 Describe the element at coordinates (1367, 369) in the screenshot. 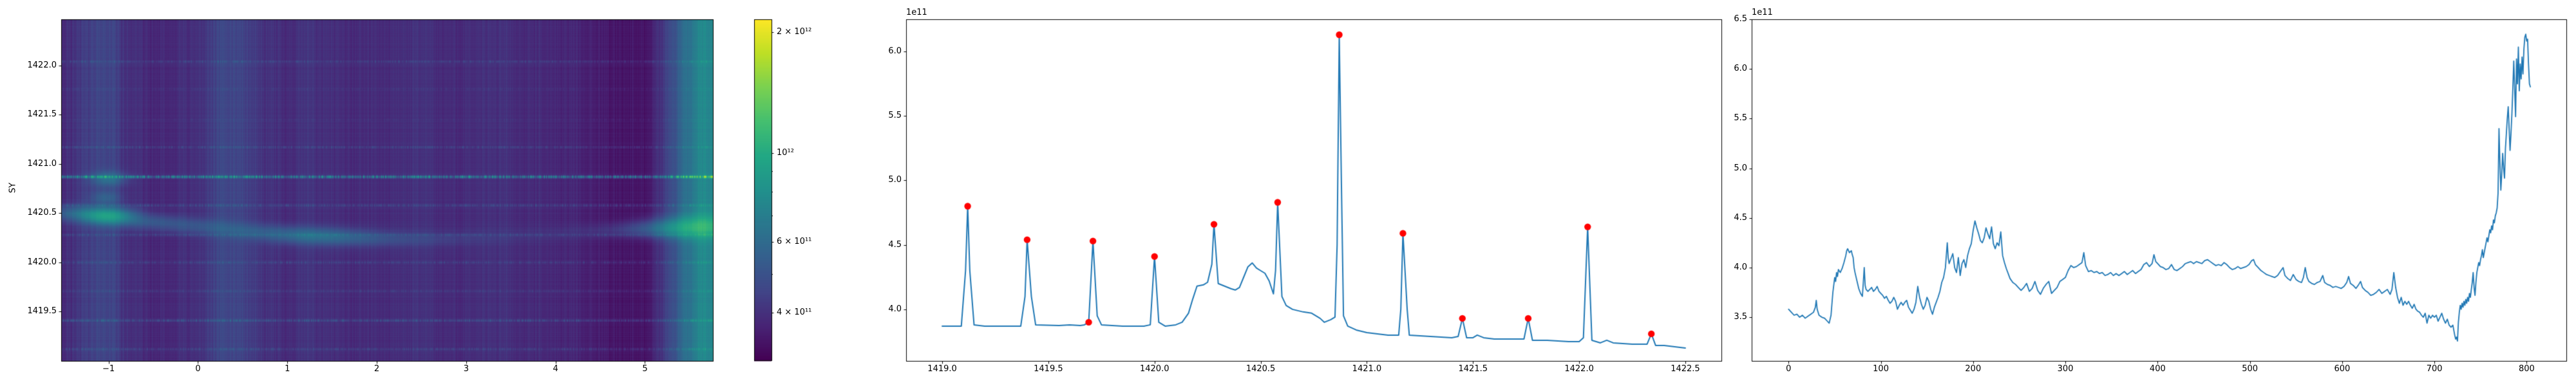

I see `spectrum-xtick-label: 1421.0` at that location.